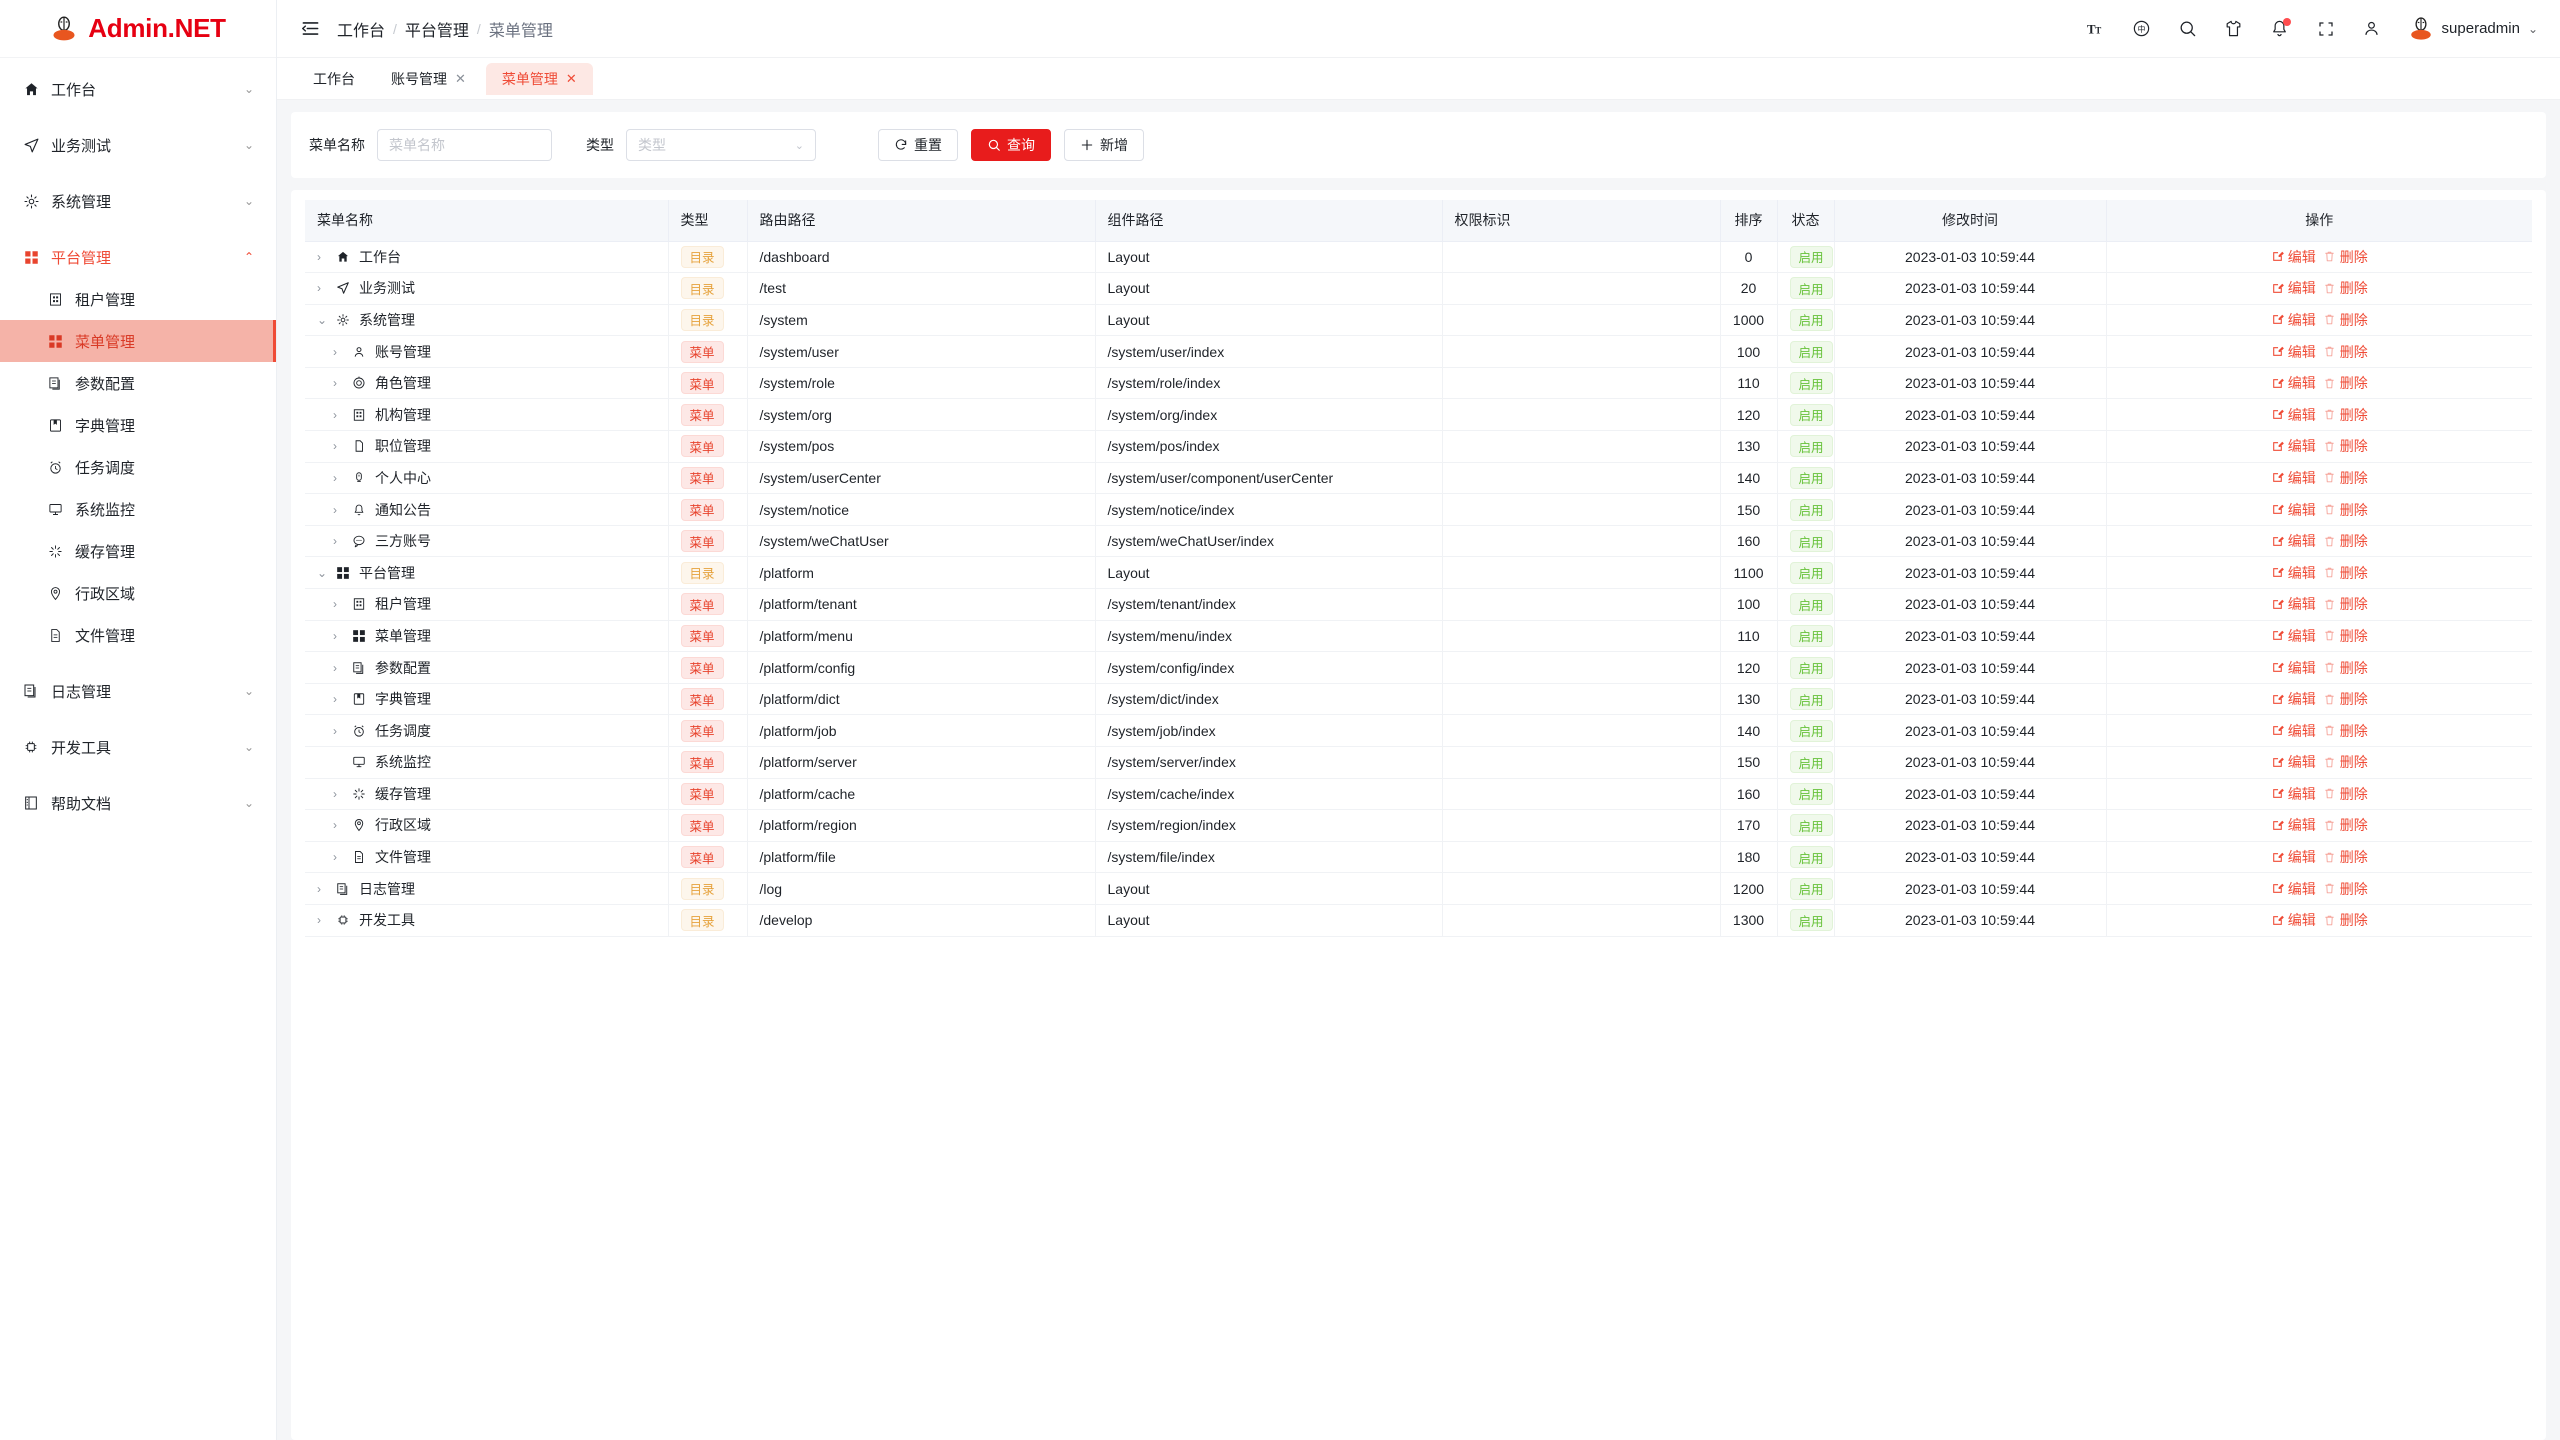 Image resolution: width=2560 pixels, height=1440 pixels. Describe the element at coordinates (138, 145) in the screenshot. I see `sidebar-item-business-test: 业务测试 ⌄` at that location.